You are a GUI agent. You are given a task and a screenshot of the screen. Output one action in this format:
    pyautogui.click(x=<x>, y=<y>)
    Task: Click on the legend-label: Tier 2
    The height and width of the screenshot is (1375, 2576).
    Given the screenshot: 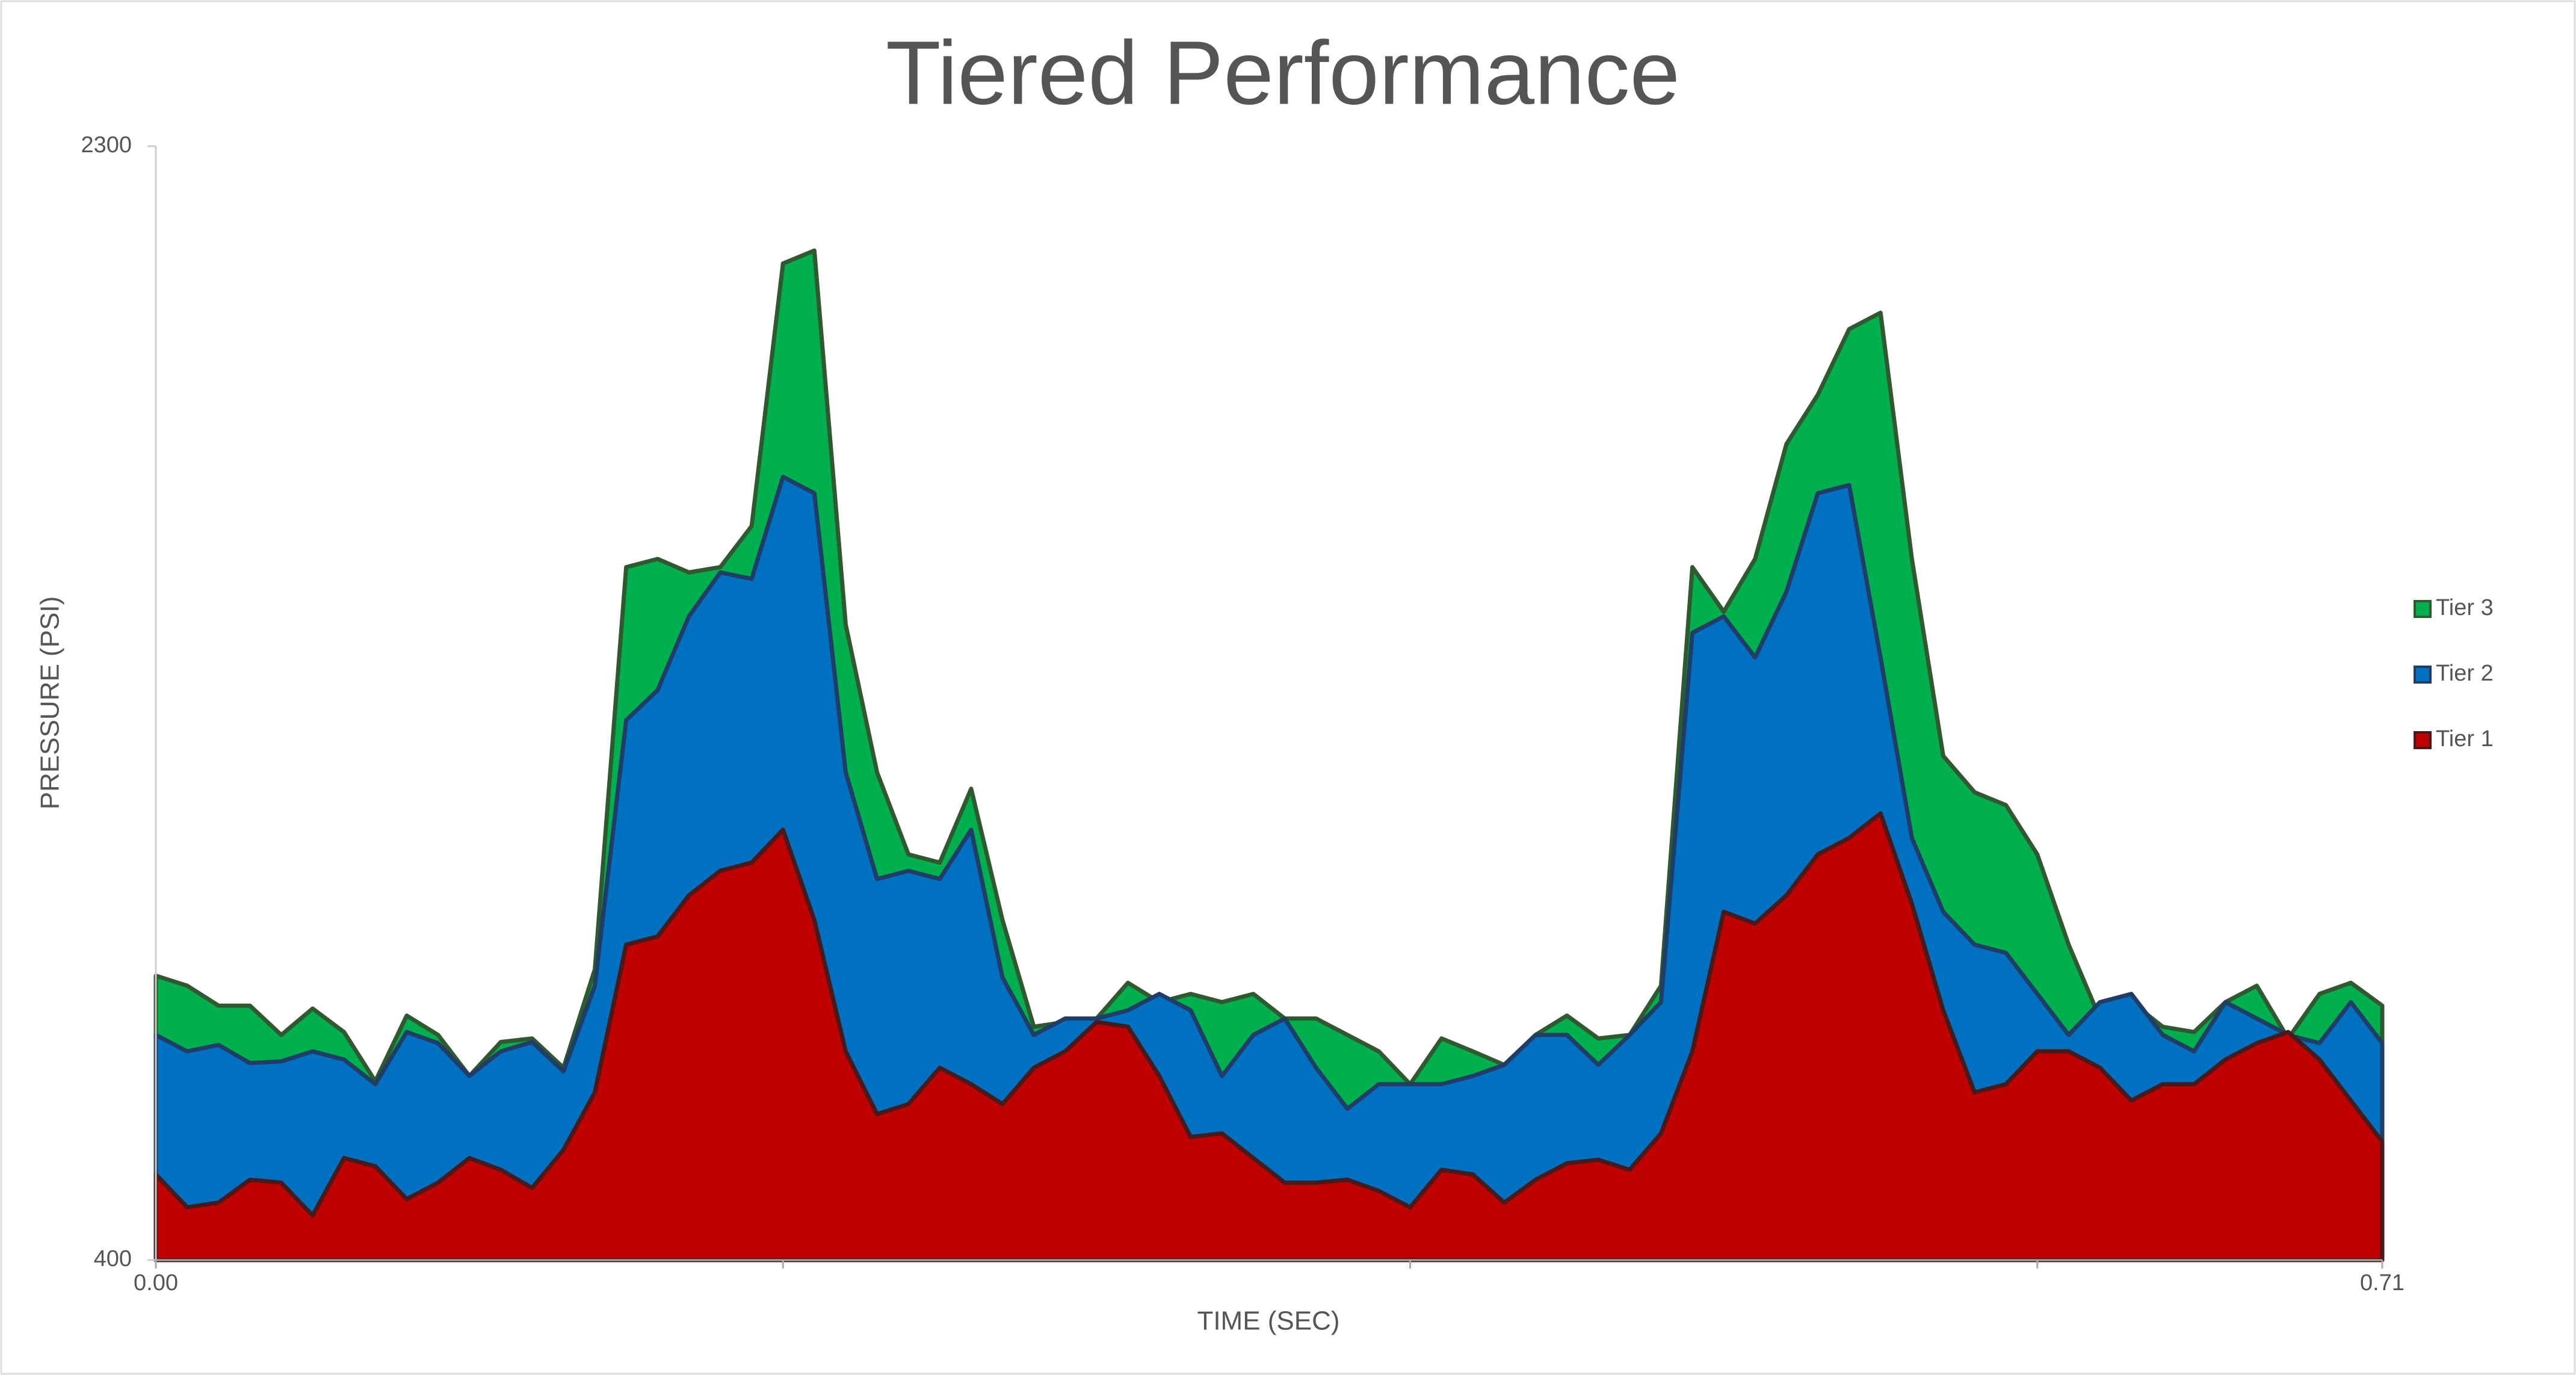 What is the action you would take?
    pyautogui.click(x=2465, y=673)
    